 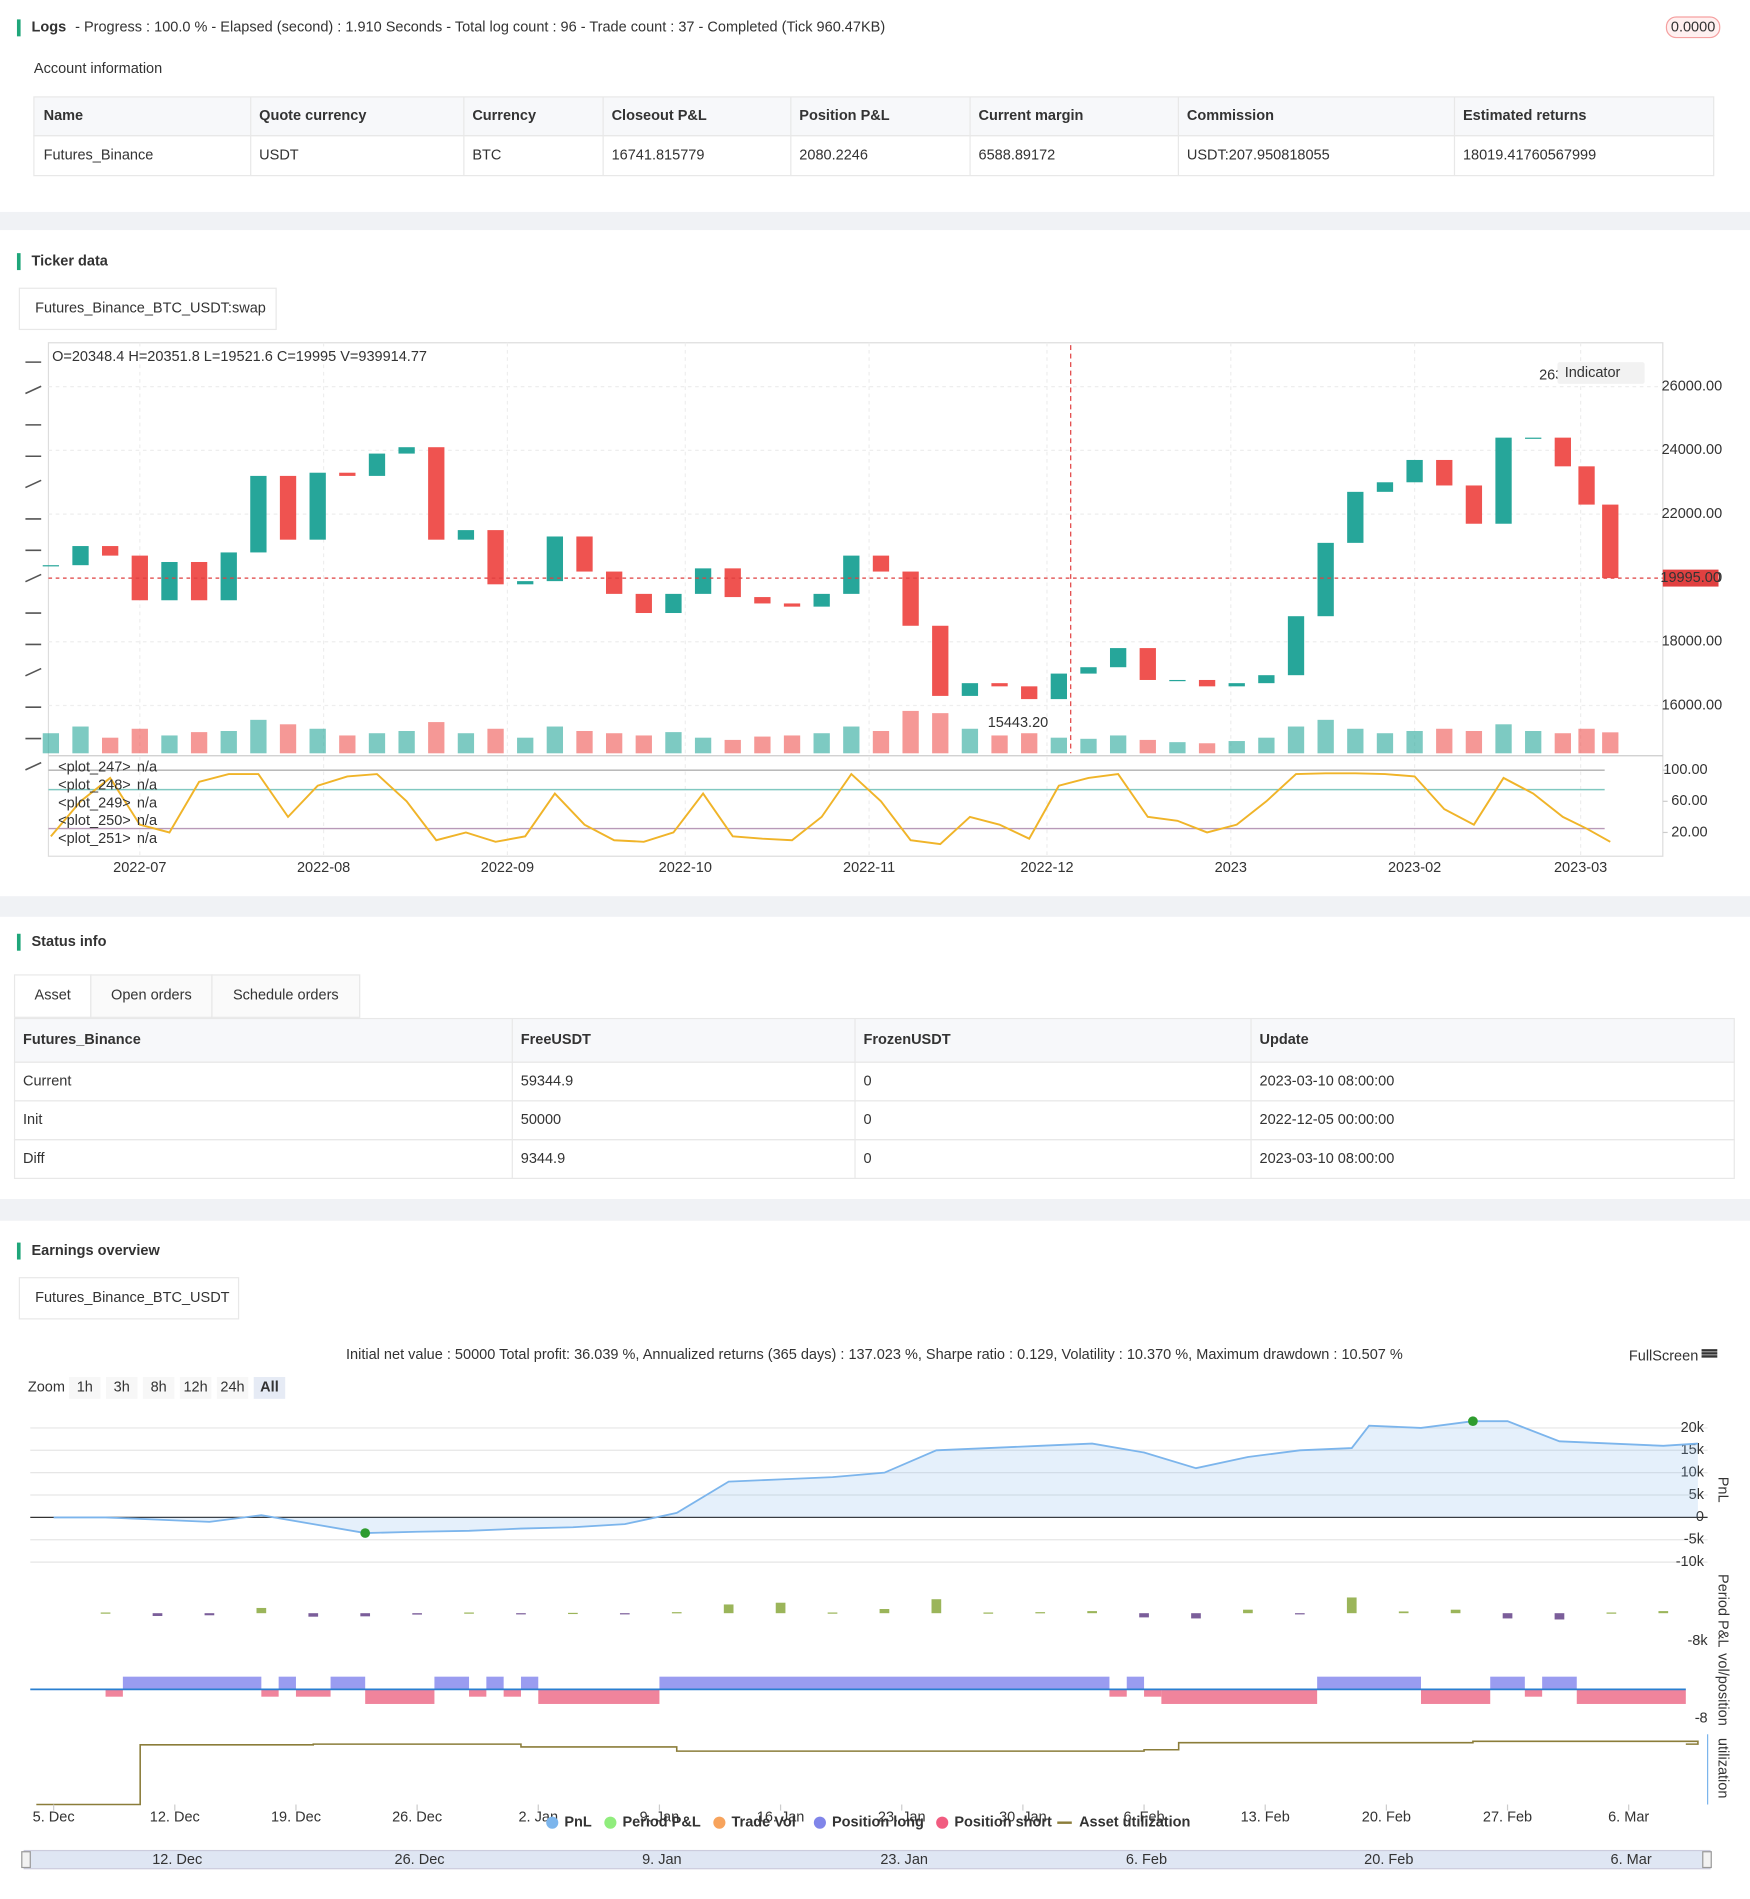 I want to click on legend-name: <plot_248>, so click(x=94, y=785).